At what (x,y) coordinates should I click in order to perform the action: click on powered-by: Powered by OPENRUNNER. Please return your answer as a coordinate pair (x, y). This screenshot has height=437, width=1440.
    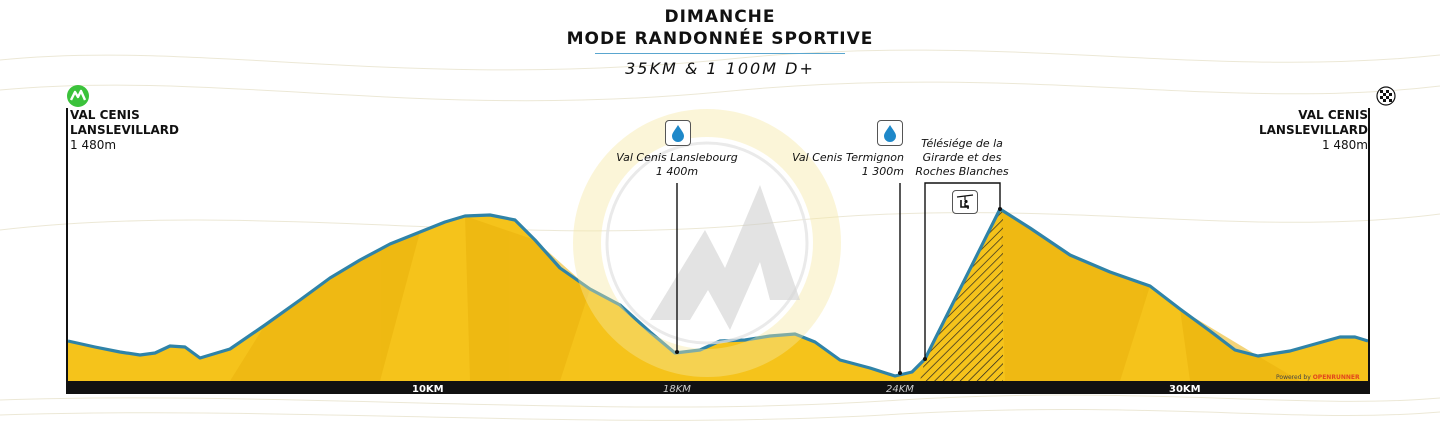
    Looking at the image, I should click on (1318, 377).